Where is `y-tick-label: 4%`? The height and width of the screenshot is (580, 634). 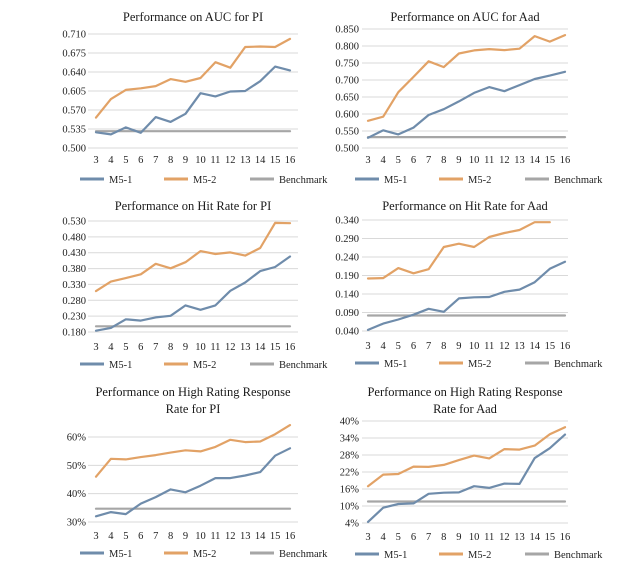
y-tick-label: 4% is located at coordinates (352, 524).